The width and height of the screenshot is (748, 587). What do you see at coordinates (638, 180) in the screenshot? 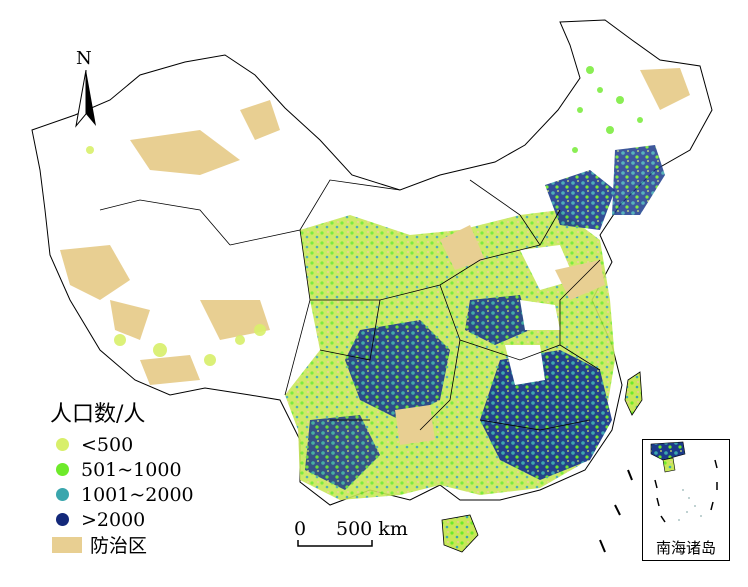
I see `high-density-northeast` at bounding box center [638, 180].